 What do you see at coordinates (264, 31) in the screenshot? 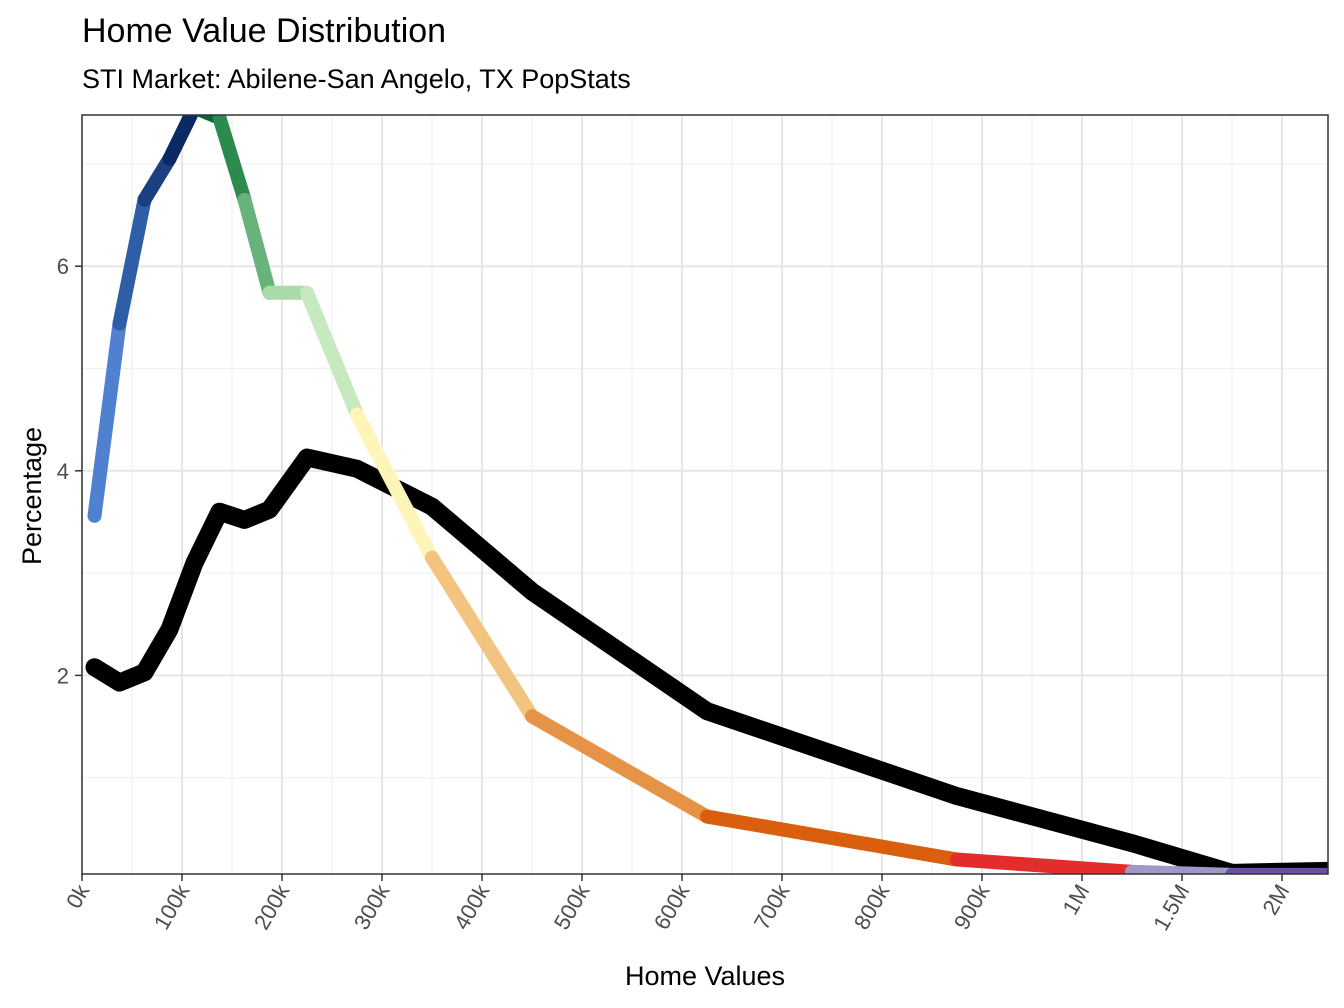
I see `chart-title: Home Value Distribution` at bounding box center [264, 31].